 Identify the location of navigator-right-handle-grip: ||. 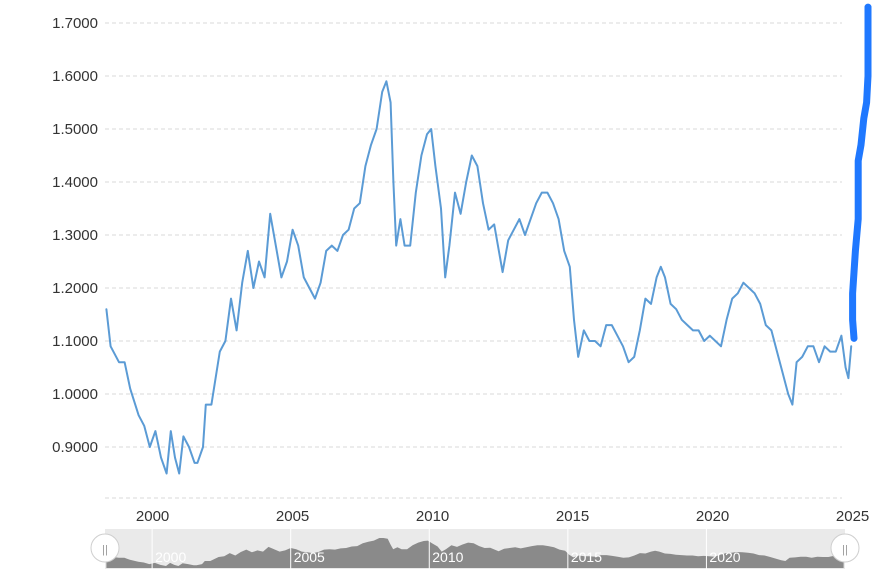
(845, 550).